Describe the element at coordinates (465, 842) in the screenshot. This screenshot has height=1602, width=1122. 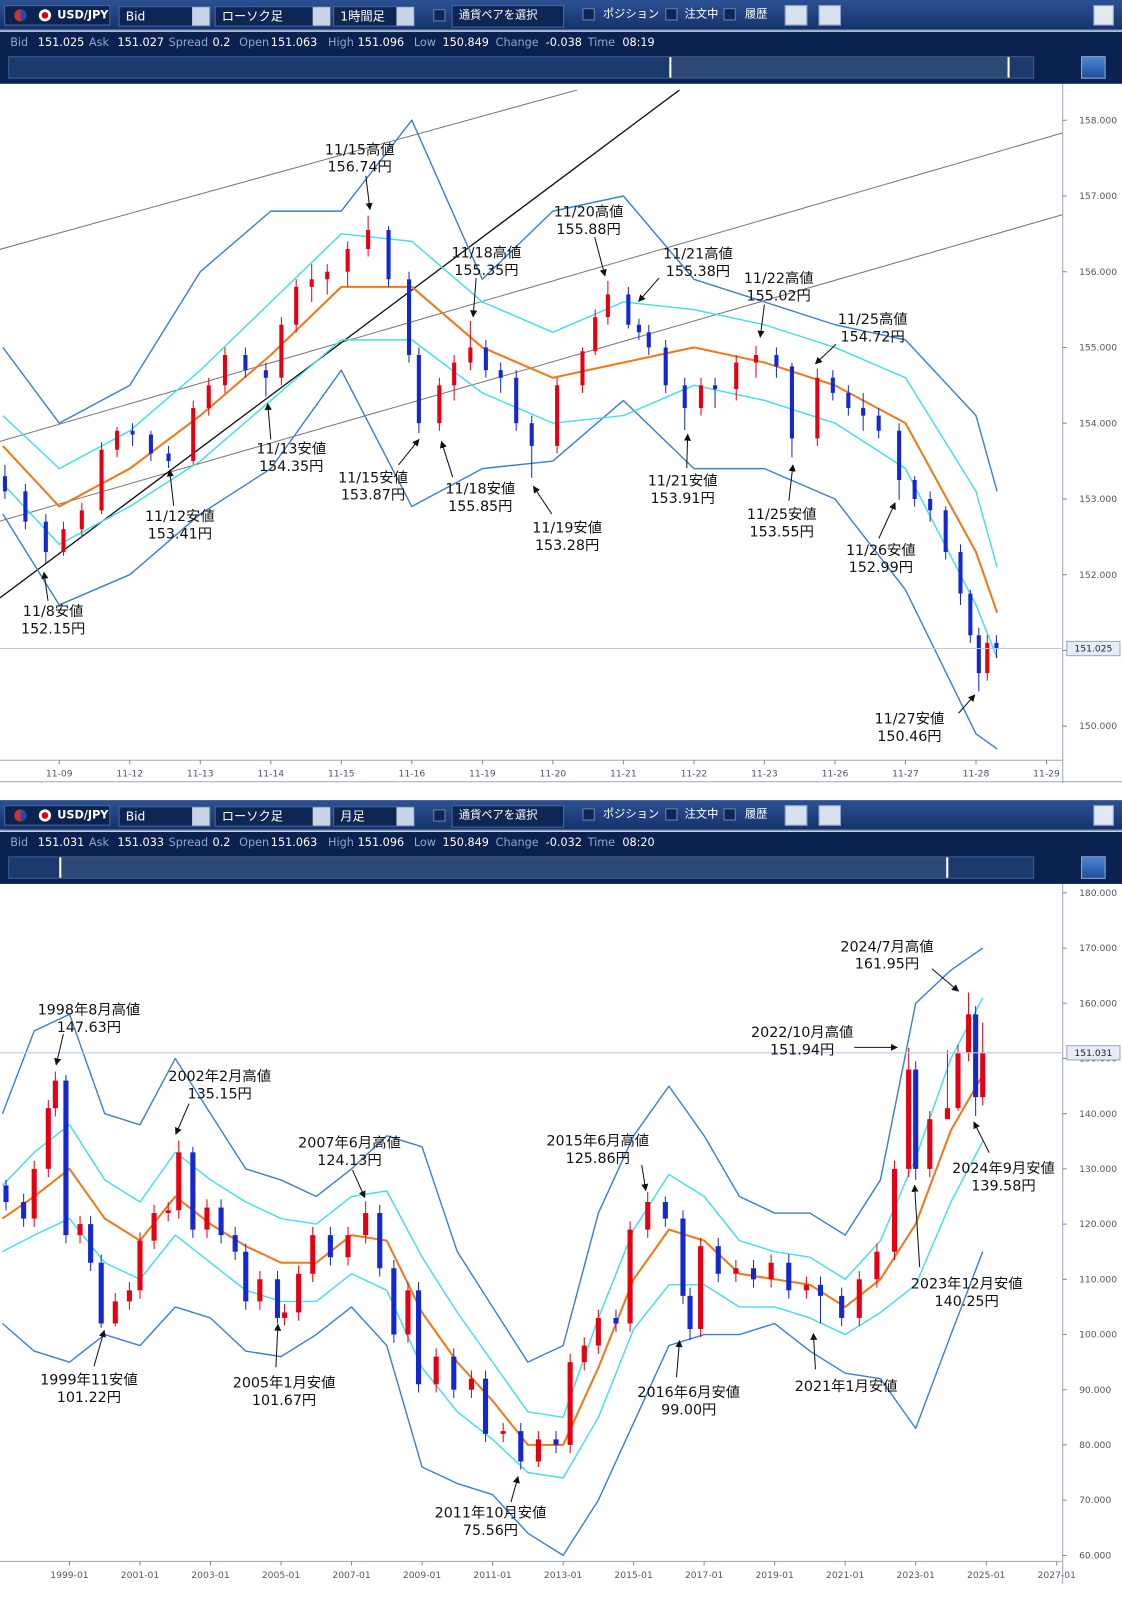
I see `info-value: 150.849` at that location.